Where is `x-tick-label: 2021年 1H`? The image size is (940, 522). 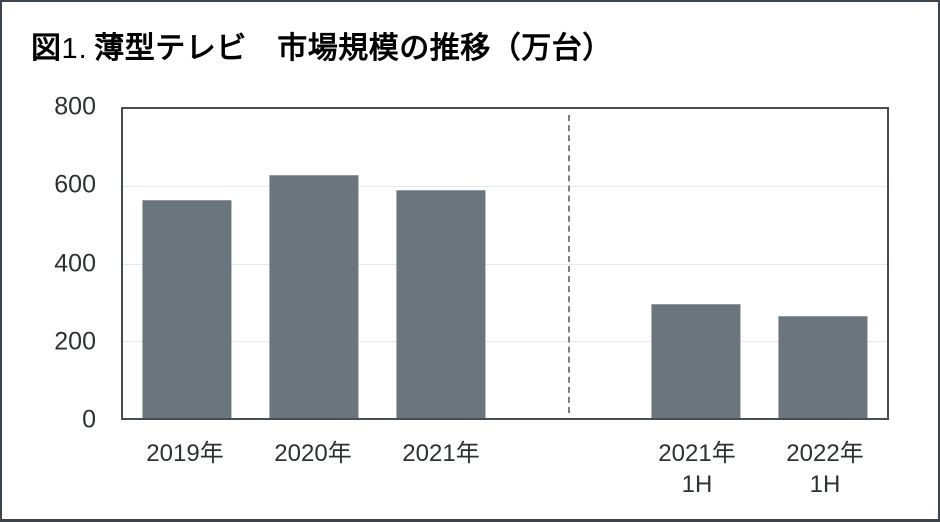 x-tick-label: 2021年 1H is located at coordinates (697, 469).